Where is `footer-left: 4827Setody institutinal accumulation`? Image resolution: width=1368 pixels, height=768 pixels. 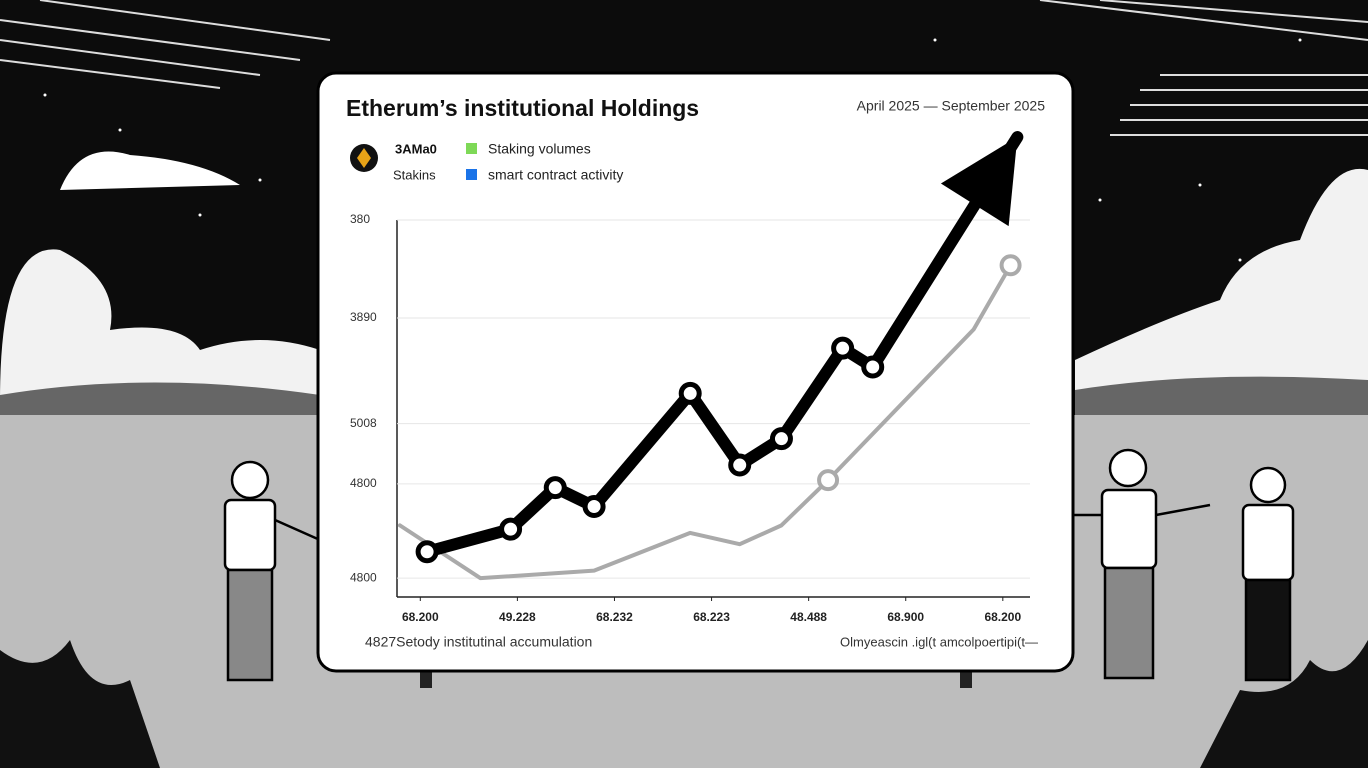 footer-left: 4827Setody institutinal accumulation is located at coordinates (478, 642).